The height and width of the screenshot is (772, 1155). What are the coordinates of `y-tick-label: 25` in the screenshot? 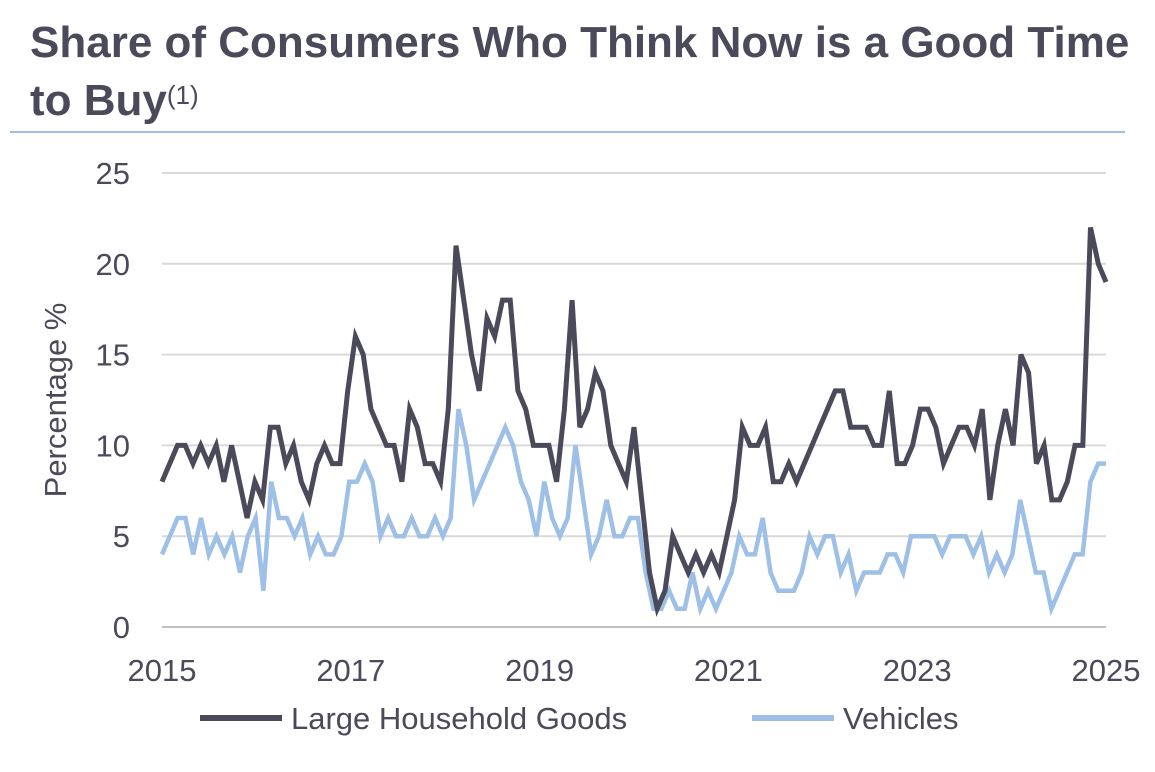 It's located at (113, 173).